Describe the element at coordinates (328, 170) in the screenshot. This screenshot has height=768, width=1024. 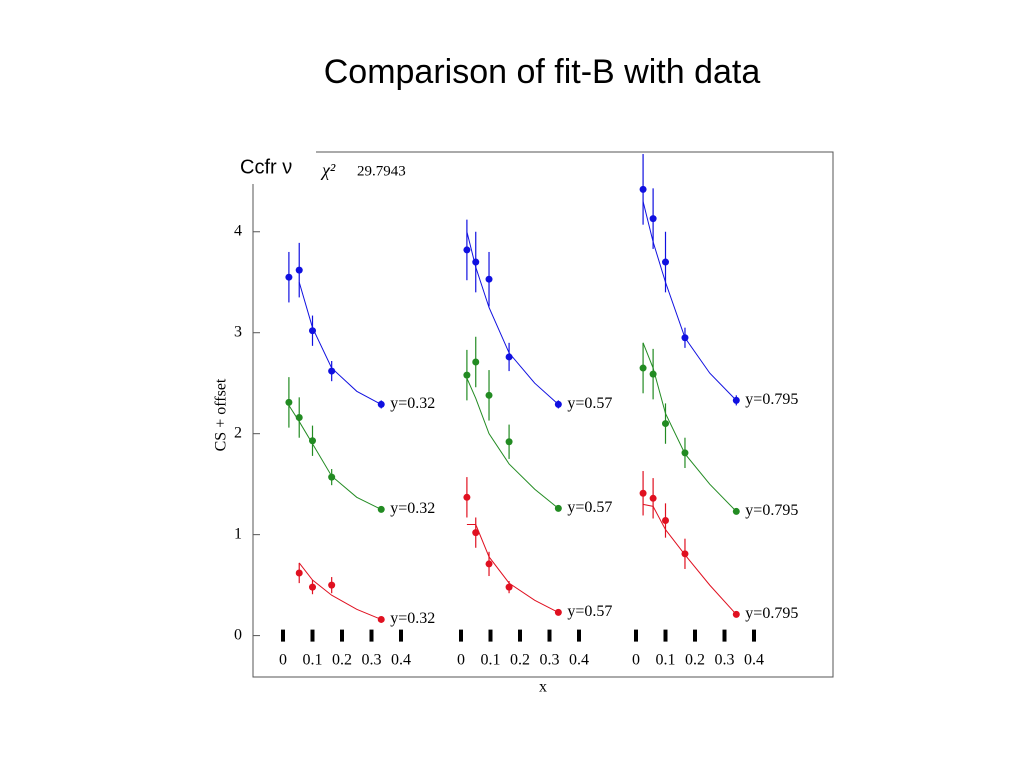
I see `chi2-label: χ²` at that location.